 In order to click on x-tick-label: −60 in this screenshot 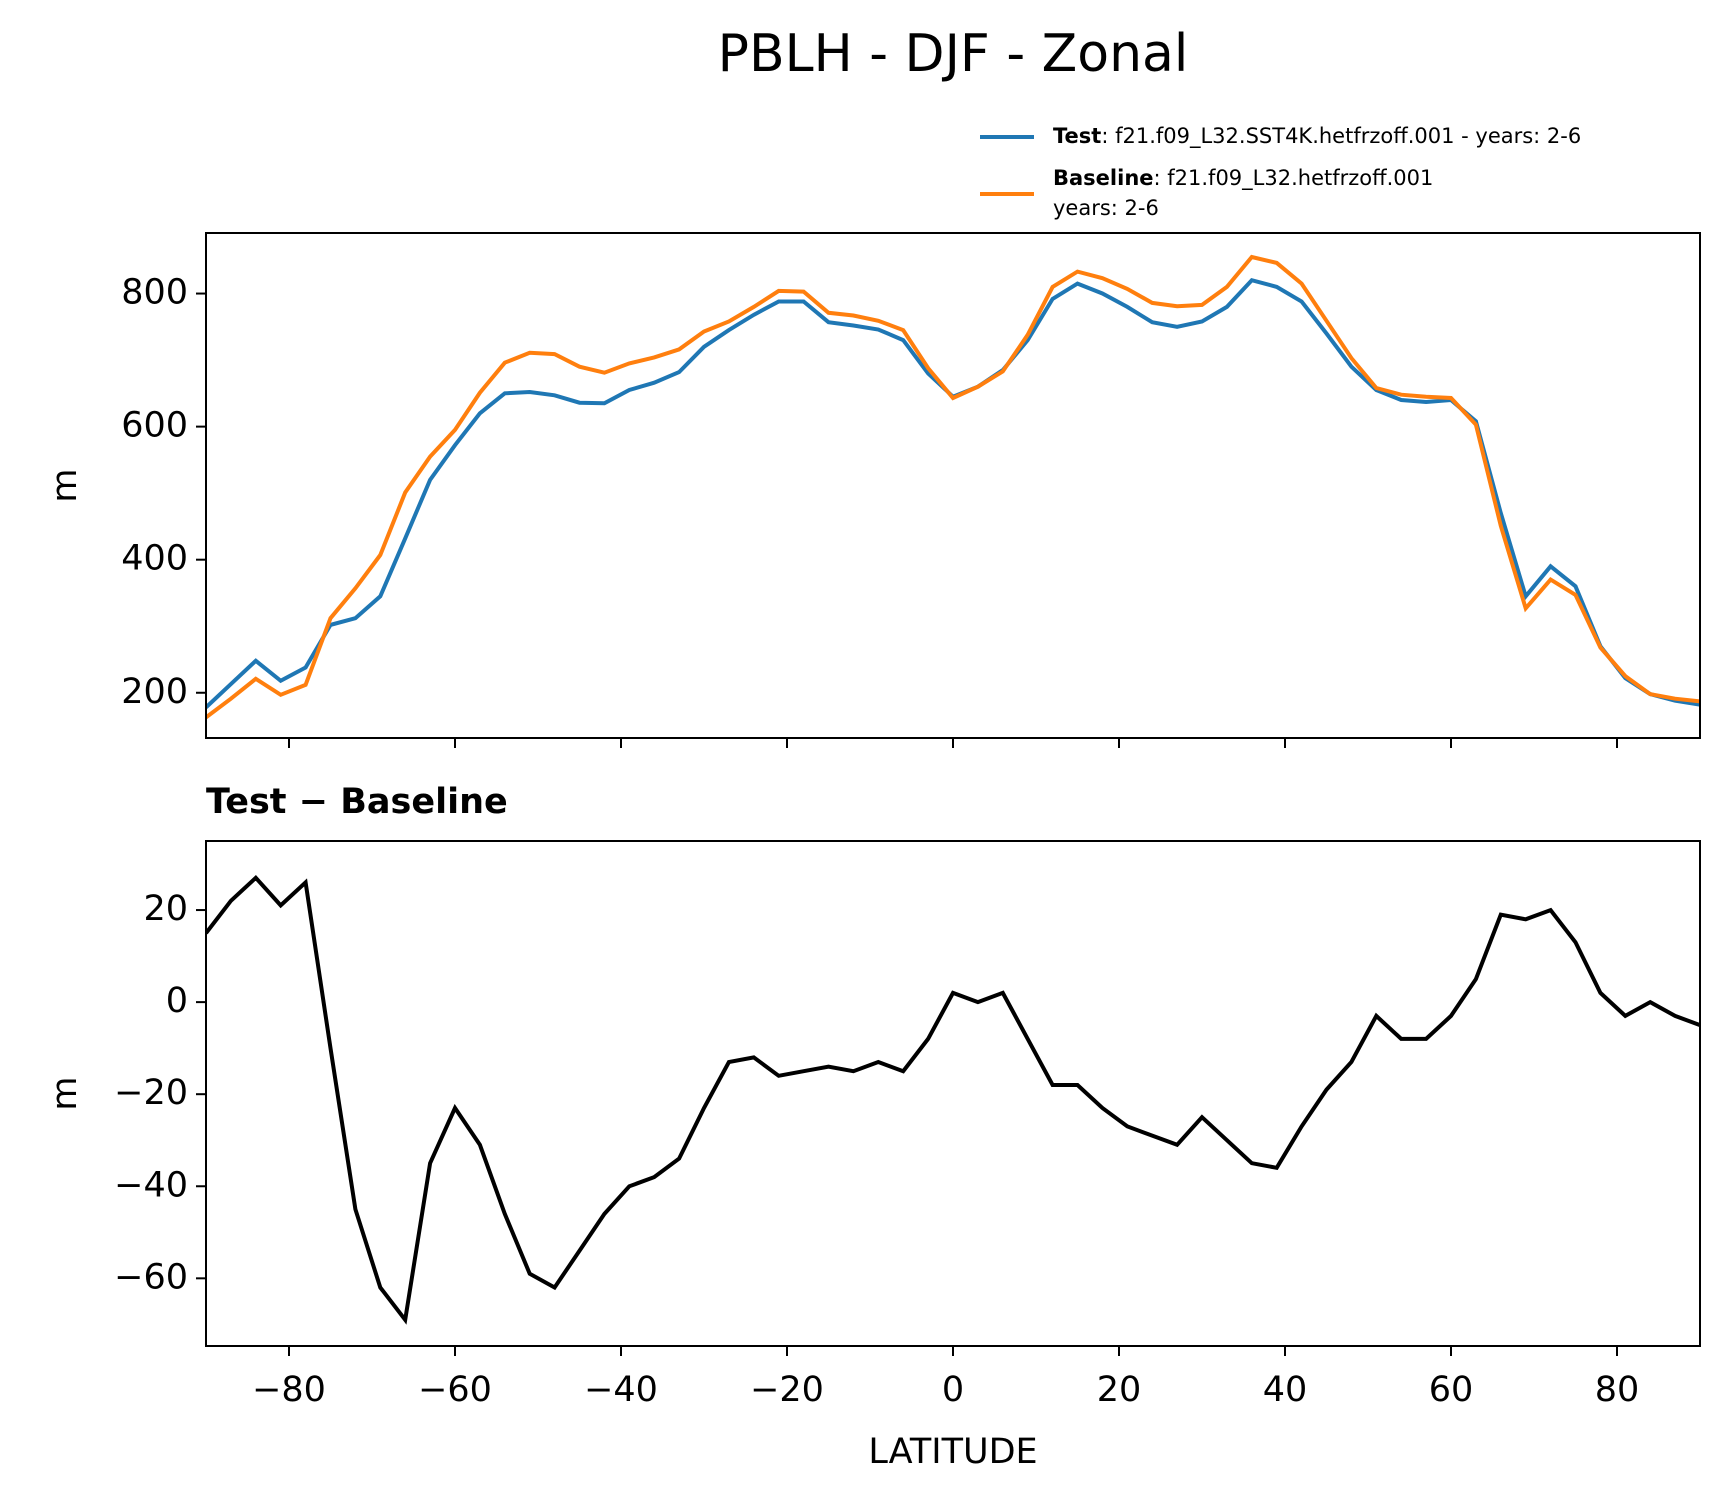, I will do `click(455, 1390)`.